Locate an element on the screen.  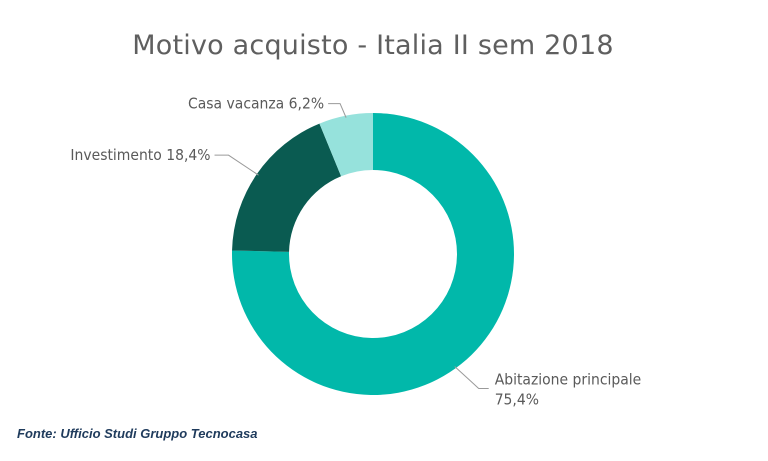
chart-title: Motivo acquisto - Italia II sem 2018 is located at coordinates (373, 45).